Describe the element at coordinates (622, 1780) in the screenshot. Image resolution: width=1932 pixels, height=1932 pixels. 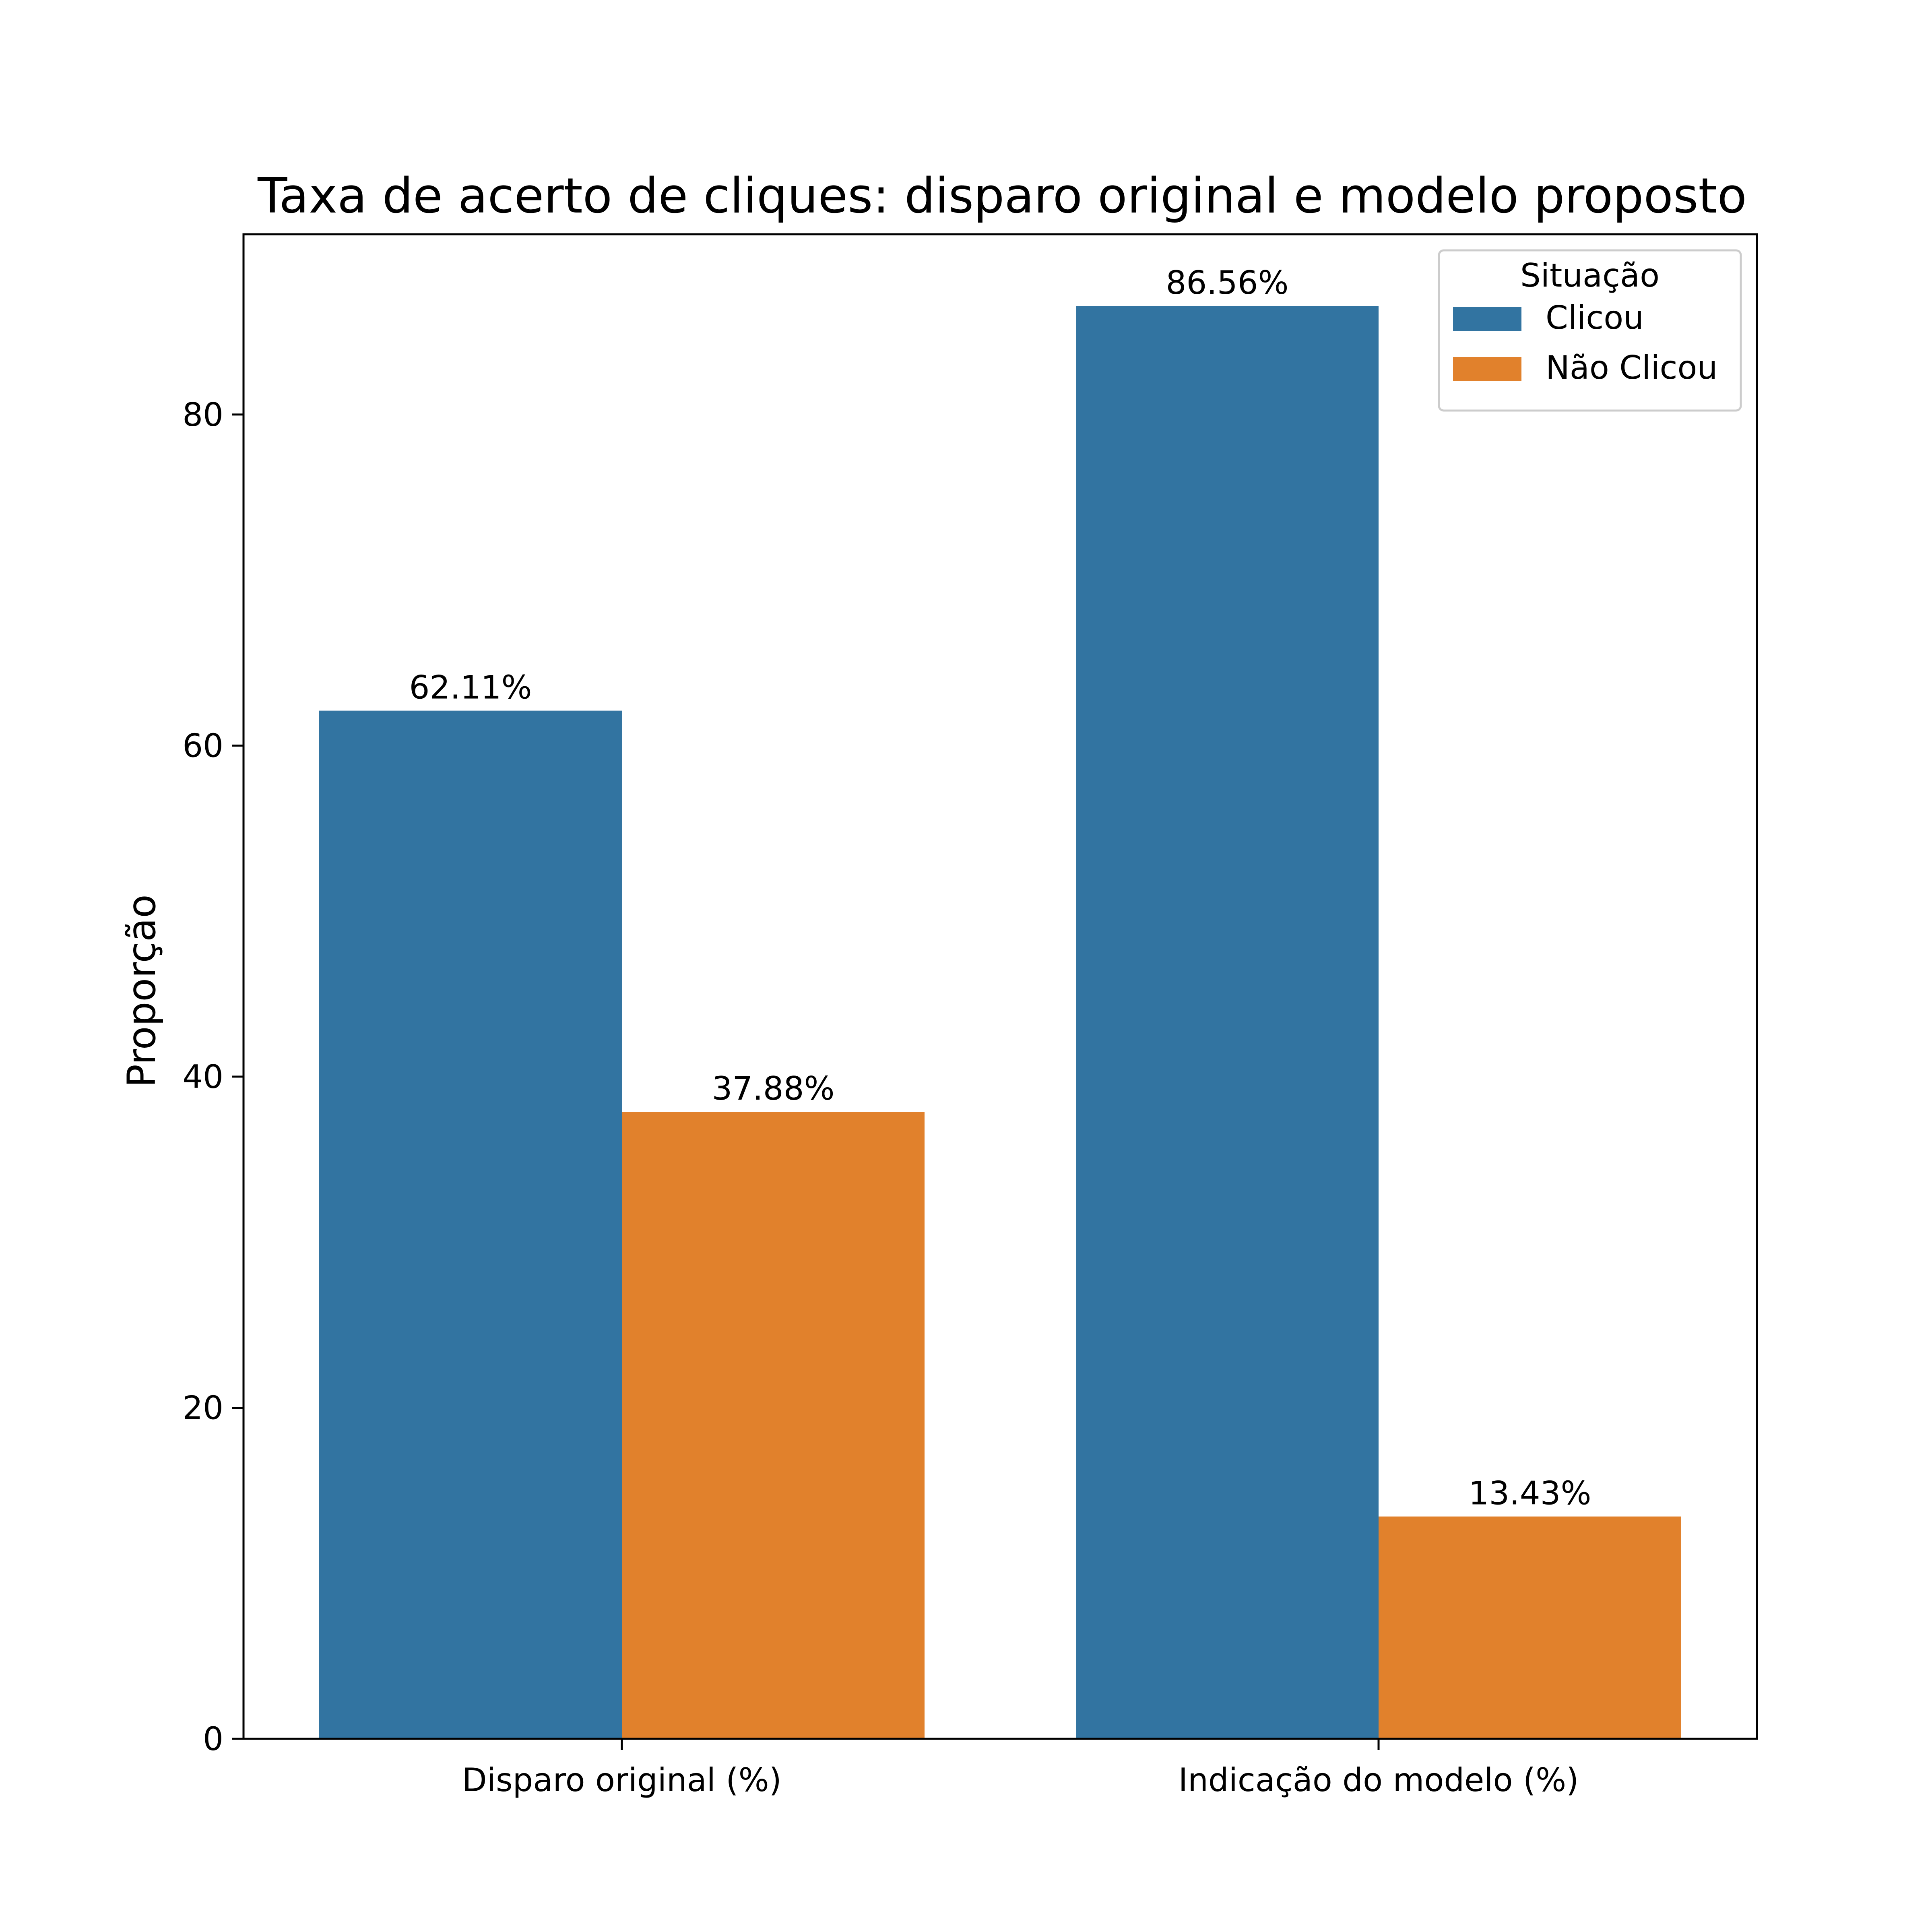
I see `x-tick-label: Disparo original (%)` at that location.